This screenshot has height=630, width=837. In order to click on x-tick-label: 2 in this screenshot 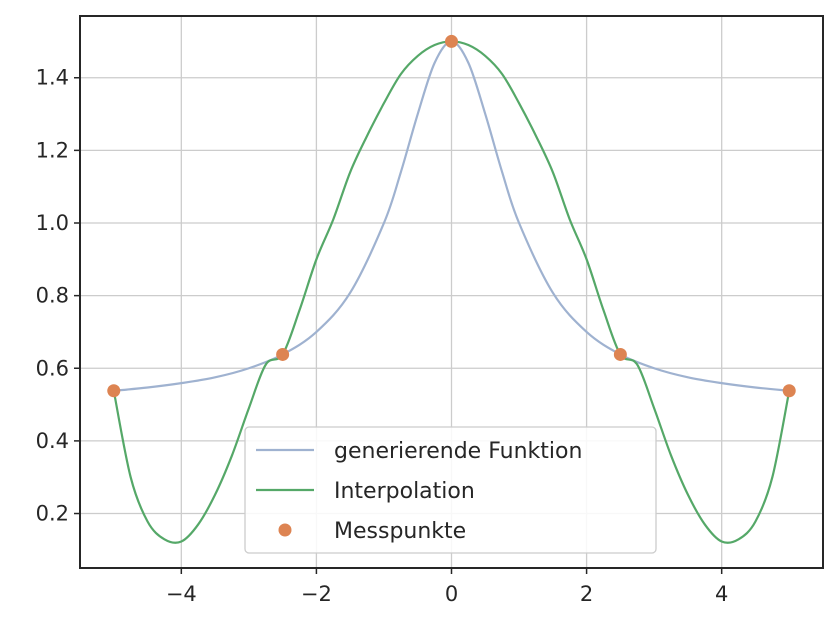, I will do `click(586, 594)`.